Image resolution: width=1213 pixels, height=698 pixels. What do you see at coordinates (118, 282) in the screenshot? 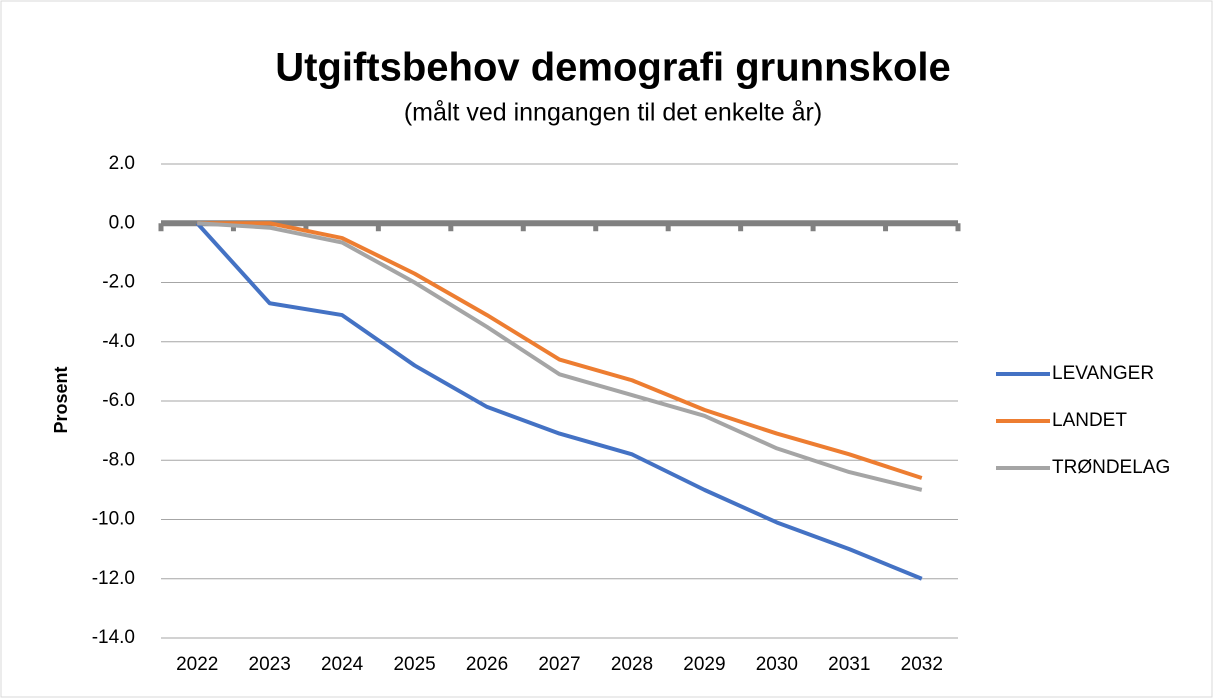
I see `y-tick-label: -2.0` at bounding box center [118, 282].